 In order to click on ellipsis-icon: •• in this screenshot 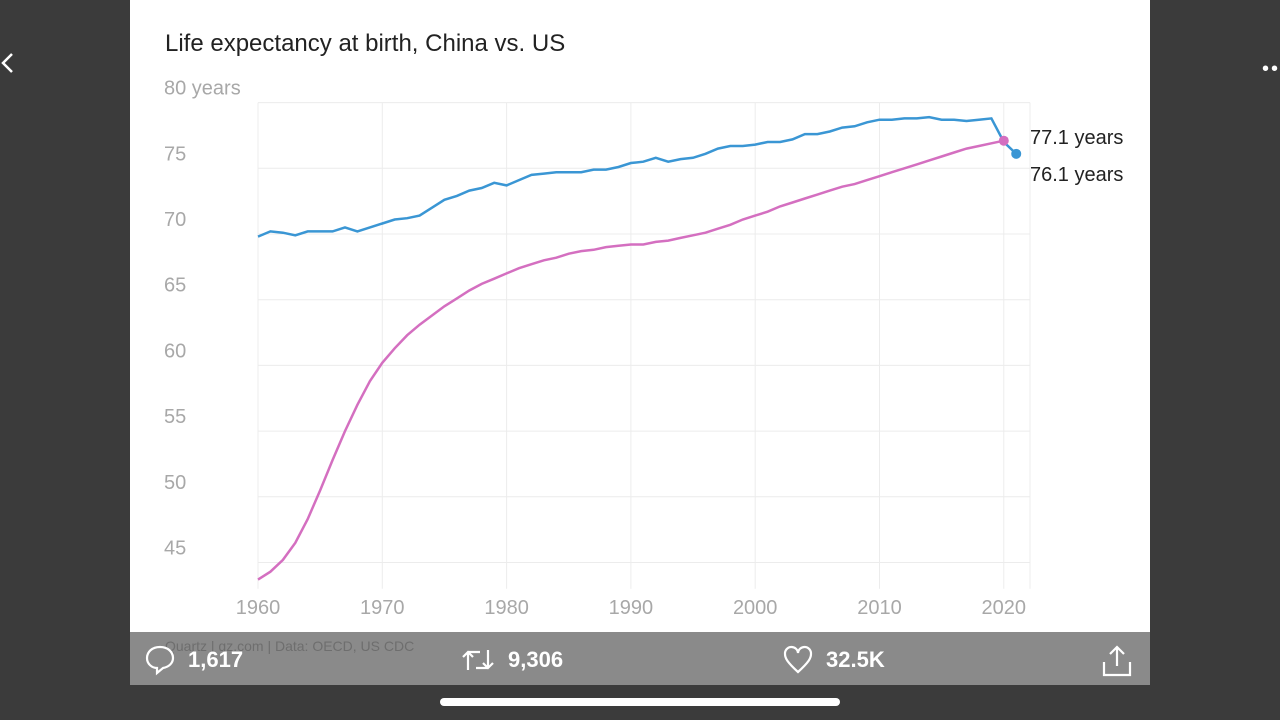, I will do `click(1271, 69)`.